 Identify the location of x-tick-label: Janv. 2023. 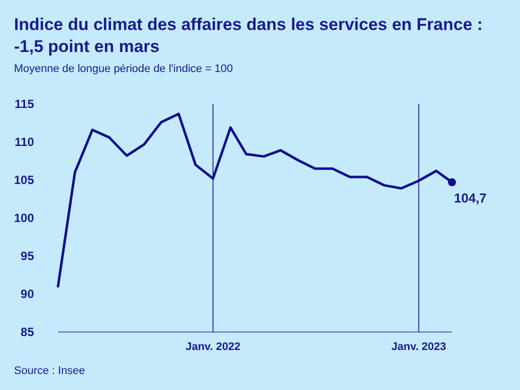
(418, 347).